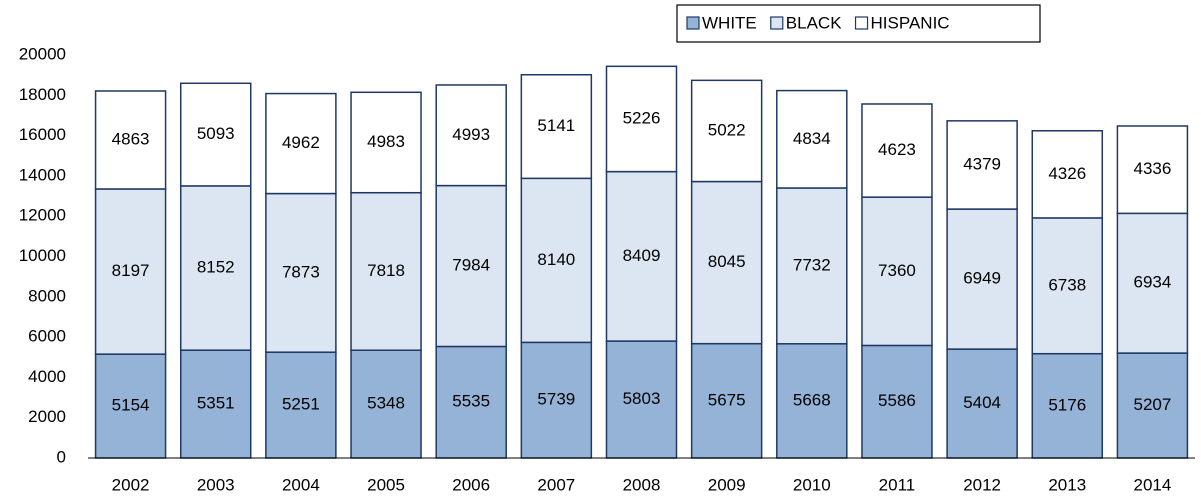 Image resolution: width=1201 pixels, height=502 pixels. Describe the element at coordinates (1153, 484) in the screenshot. I see `x-tick-label: 2014` at that location.